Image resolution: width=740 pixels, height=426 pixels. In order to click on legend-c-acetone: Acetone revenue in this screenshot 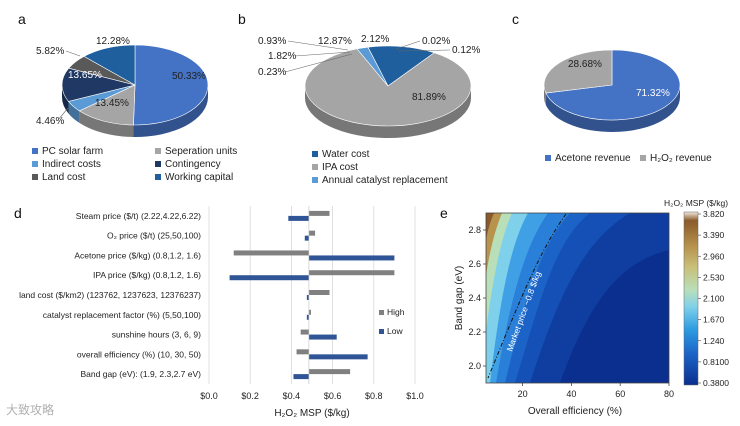, I will do `click(593, 158)`.